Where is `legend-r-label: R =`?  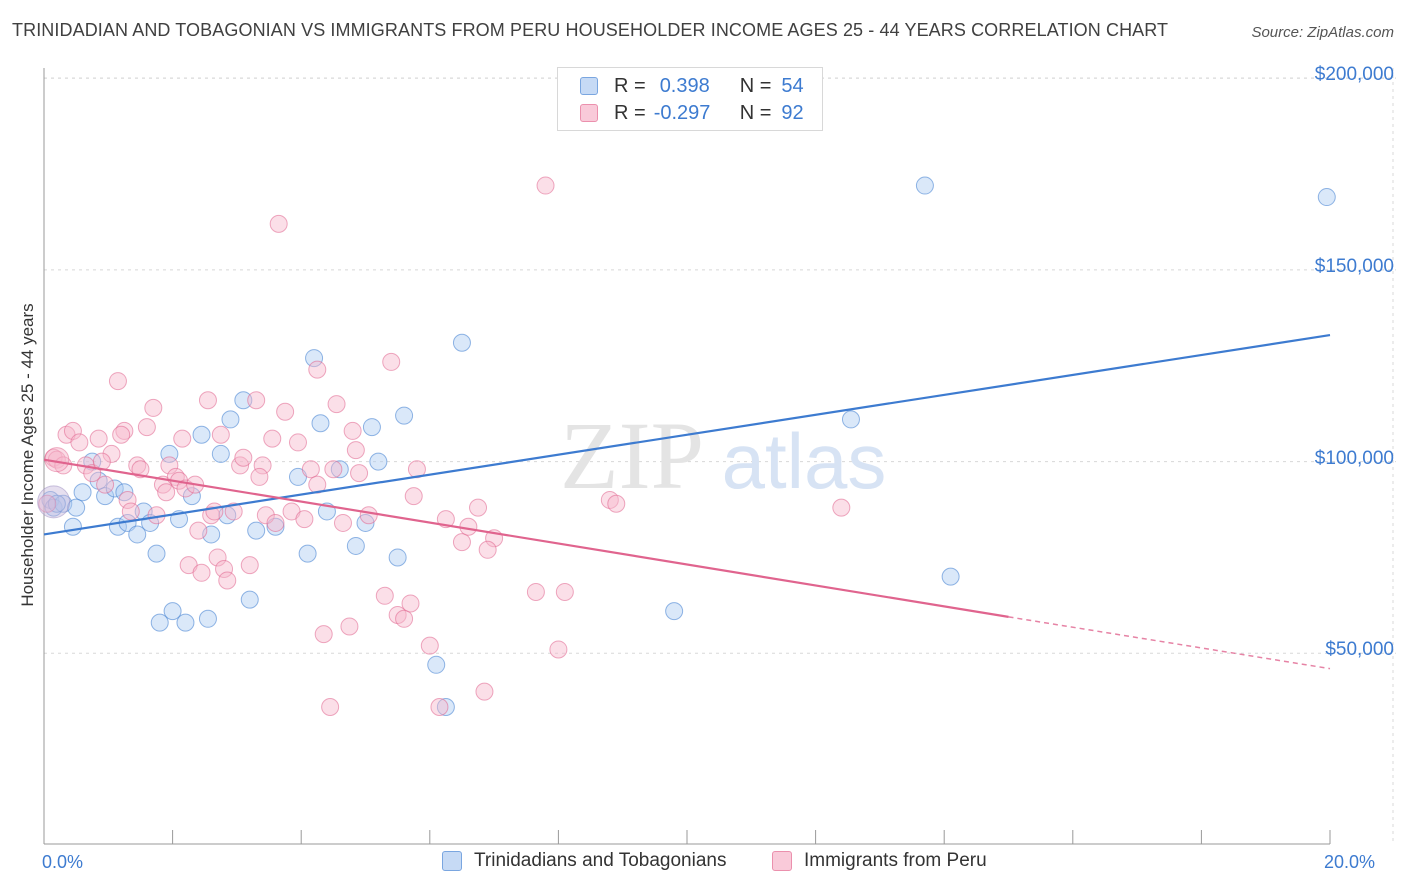
legend-r-label: R = is located at coordinates (630, 112).